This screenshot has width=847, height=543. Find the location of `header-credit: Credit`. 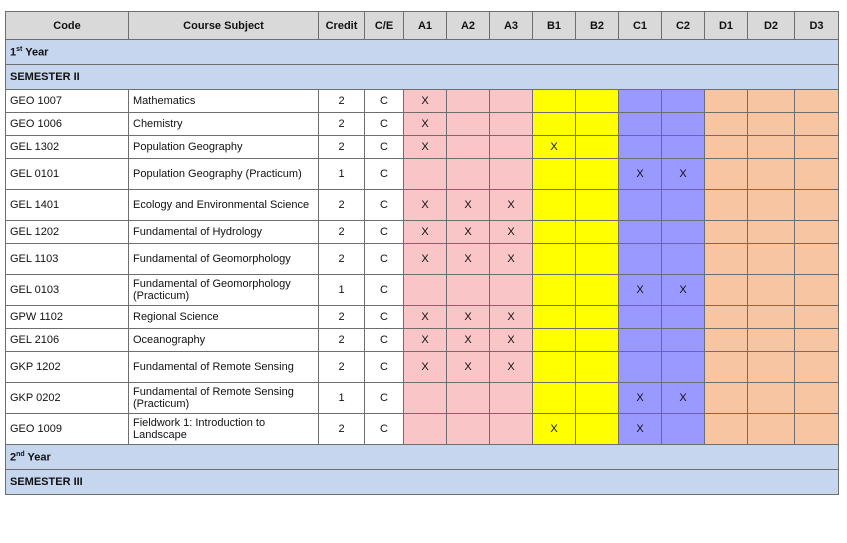

header-credit: Credit is located at coordinates (341, 25).